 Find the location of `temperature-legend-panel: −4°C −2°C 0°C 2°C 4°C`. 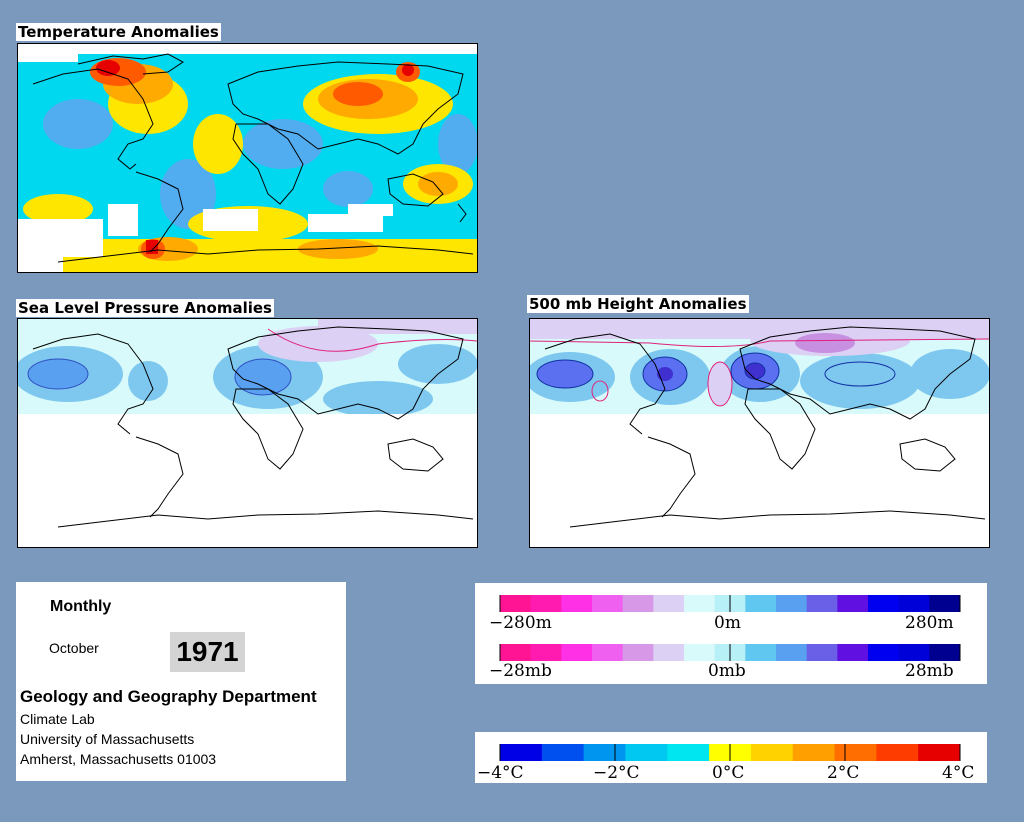

temperature-legend-panel: −4°C −2°C 0°C 2°C 4°C is located at coordinates (731, 757).